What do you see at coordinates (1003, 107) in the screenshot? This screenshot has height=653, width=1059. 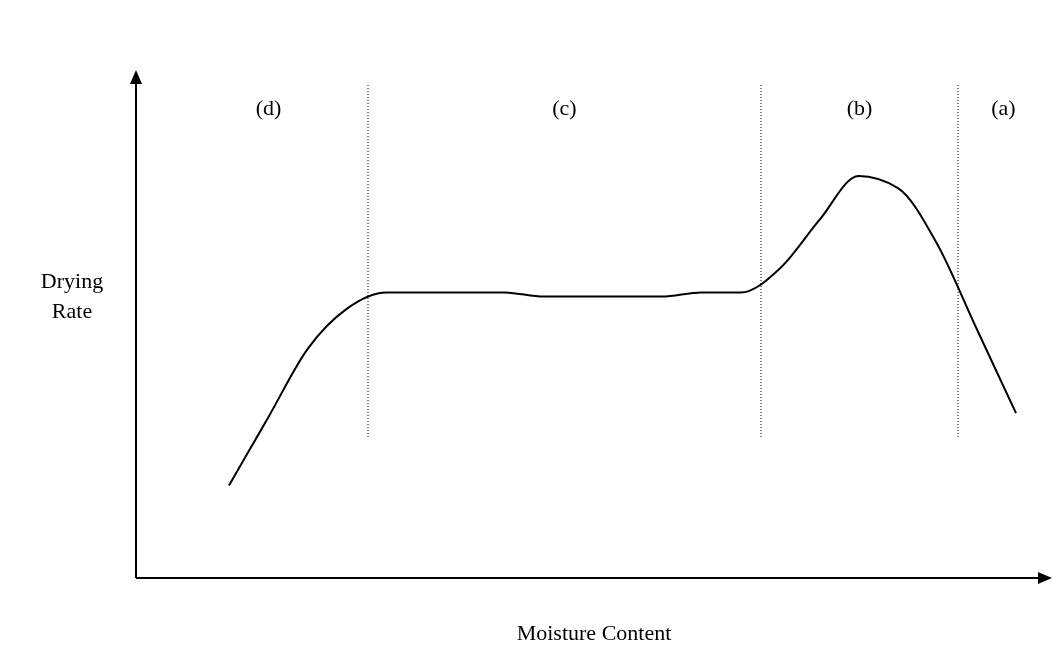 I see `text: (a)` at bounding box center [1003, 107].